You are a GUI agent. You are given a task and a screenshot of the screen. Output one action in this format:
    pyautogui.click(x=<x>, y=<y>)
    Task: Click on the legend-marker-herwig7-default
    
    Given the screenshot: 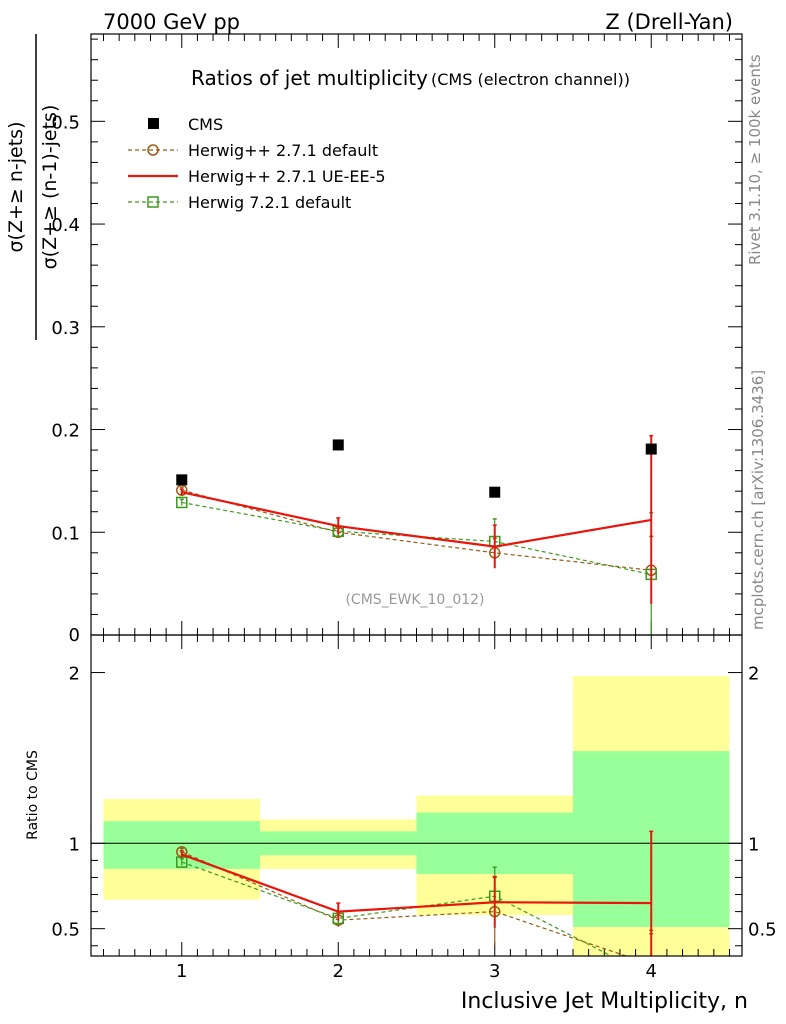 What is the action you would take?
    pyautogui.click(x=153, y=202)
    